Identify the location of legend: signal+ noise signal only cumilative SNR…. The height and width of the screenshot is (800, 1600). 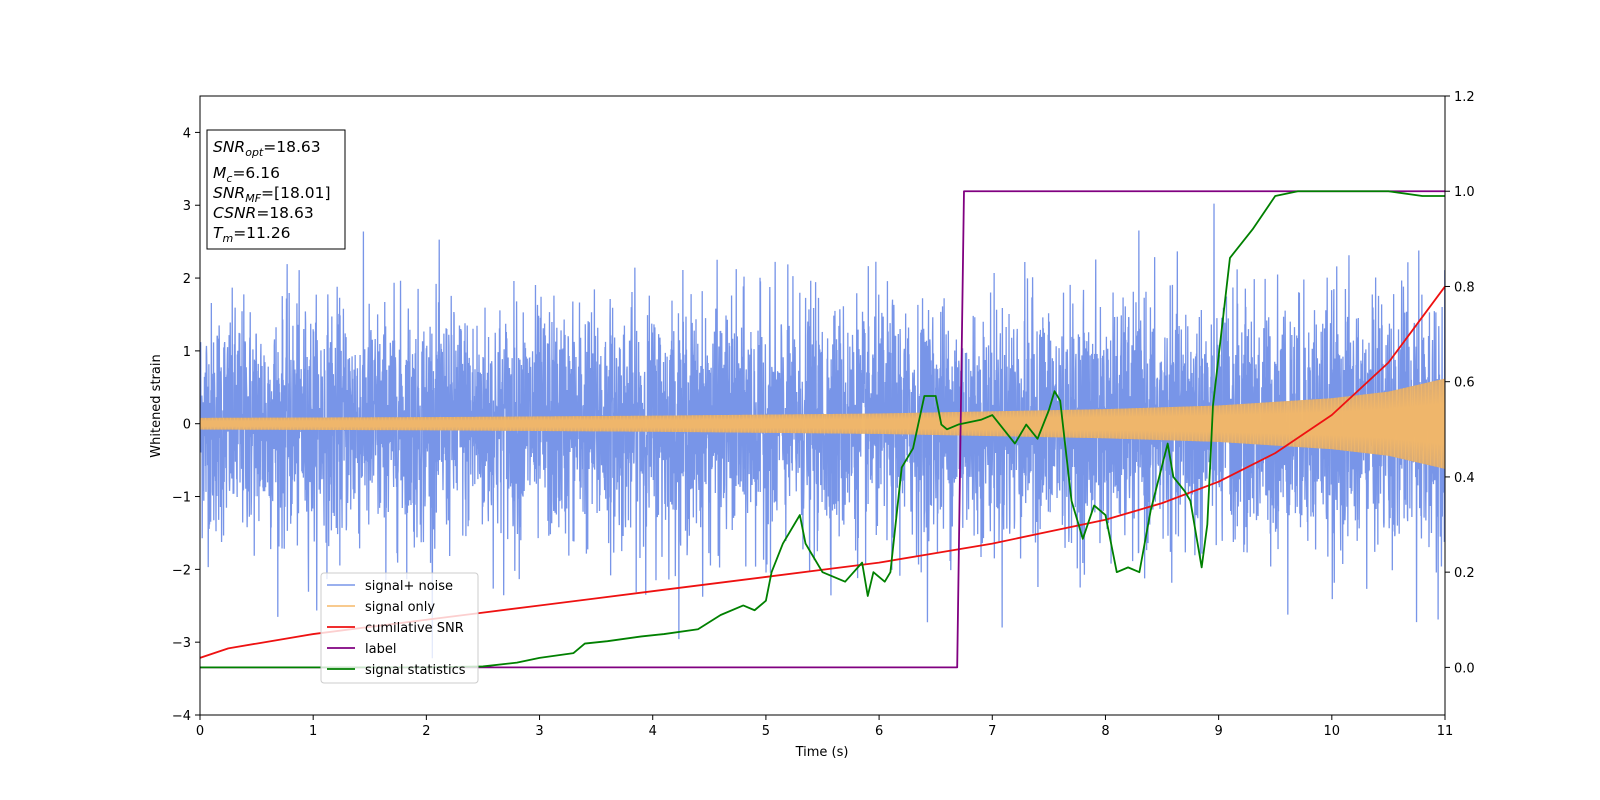
(399, 628).